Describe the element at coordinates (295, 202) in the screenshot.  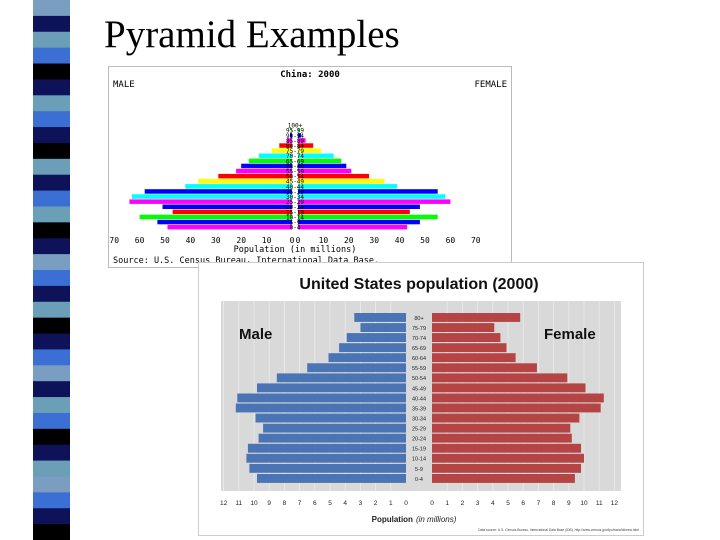
I see `china-category-label: 25-29` at that location.